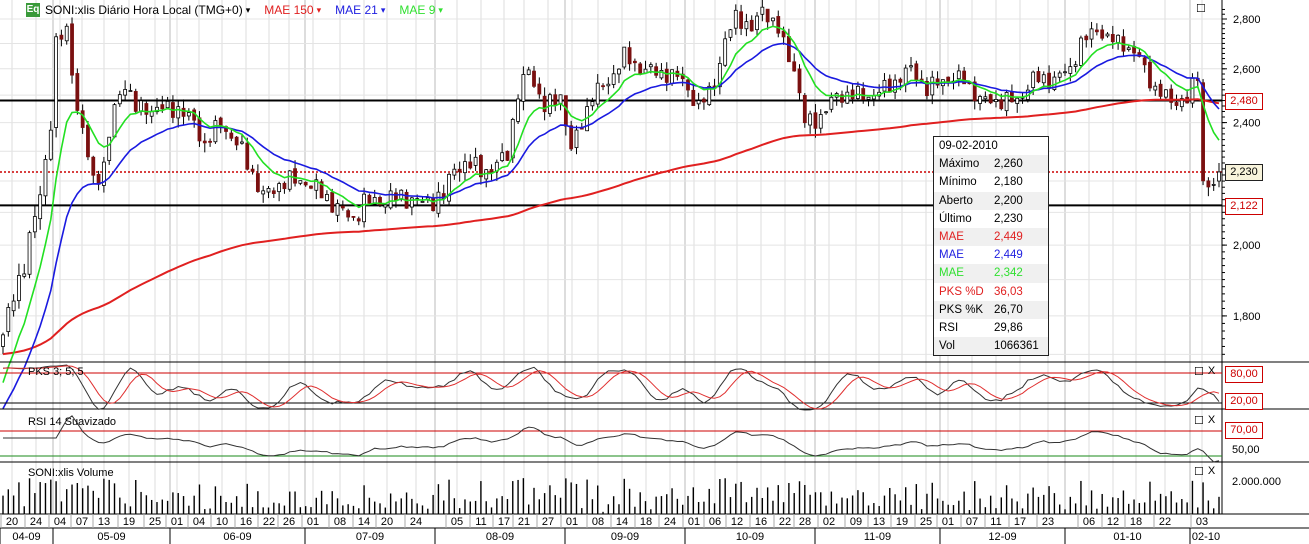 This screenshot has width=1309, height=544. What do you see at coordinates (761, 522) in the screenshot?
I see `date-label: 16` at bounding box center [761, 522].